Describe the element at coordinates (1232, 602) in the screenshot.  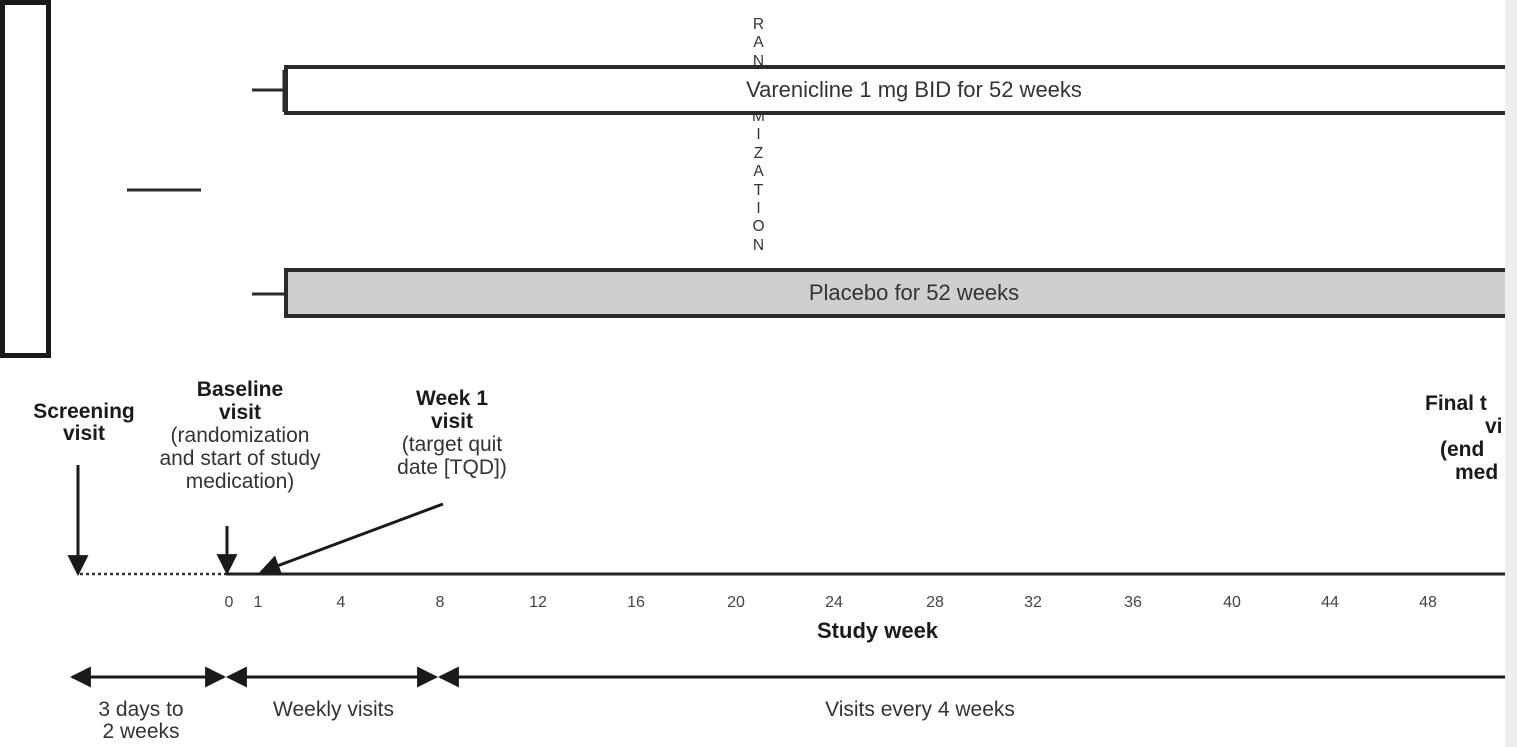
I see `axis-tick: 40` at that location.